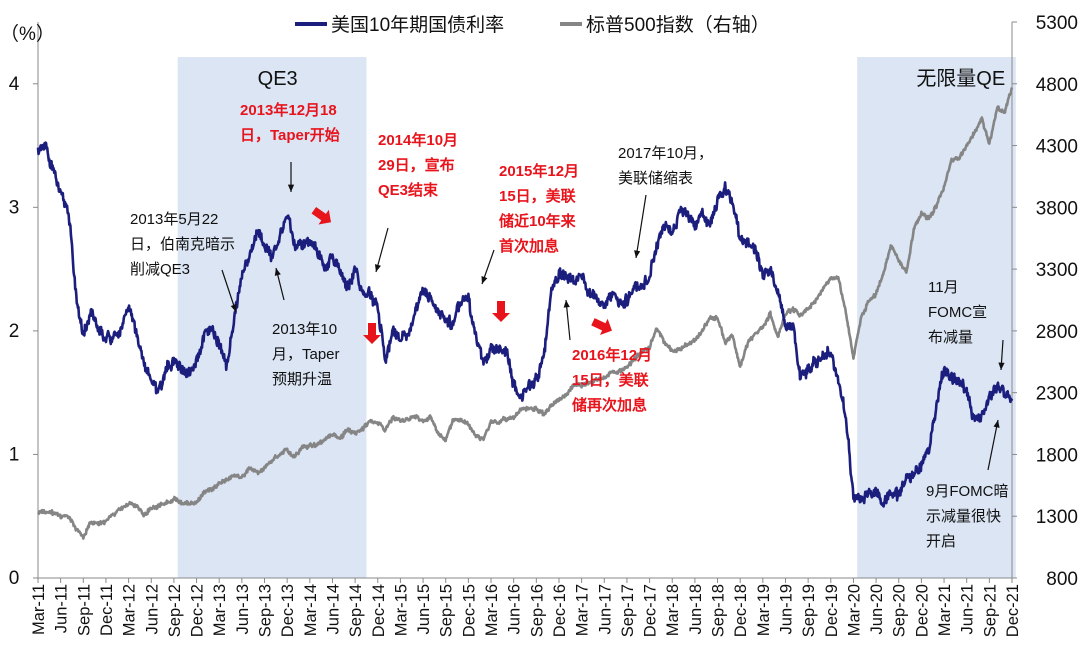  I want to click on annotation-7: 2017年10月， 美联储缩表, so click(665, 202).